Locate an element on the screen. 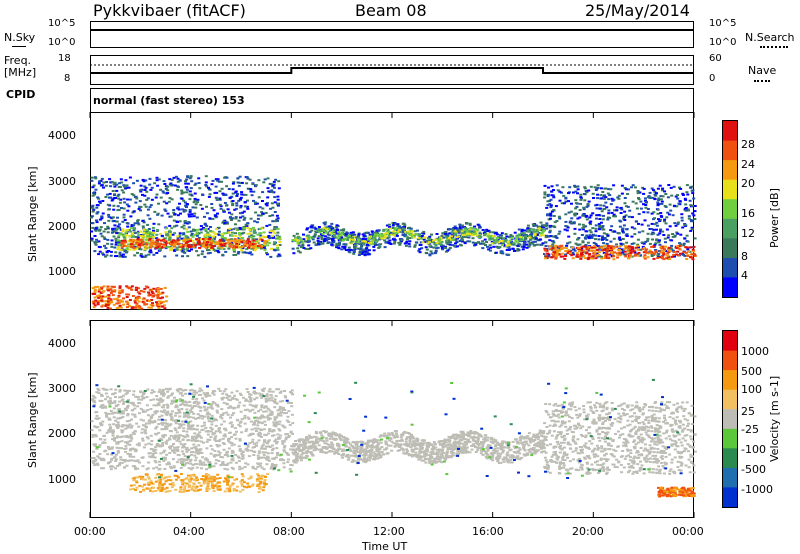 This screenshot has height=554, width=800. beam-title: Beam 08 is located at coordinates (391, 10).